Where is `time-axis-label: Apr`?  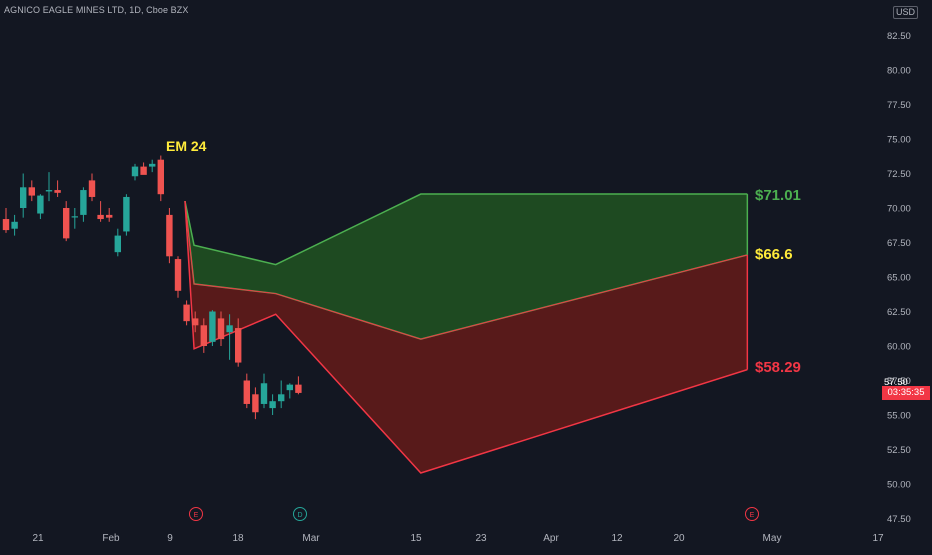 time-axis-label: Apr is located at coordinates (551, 538).